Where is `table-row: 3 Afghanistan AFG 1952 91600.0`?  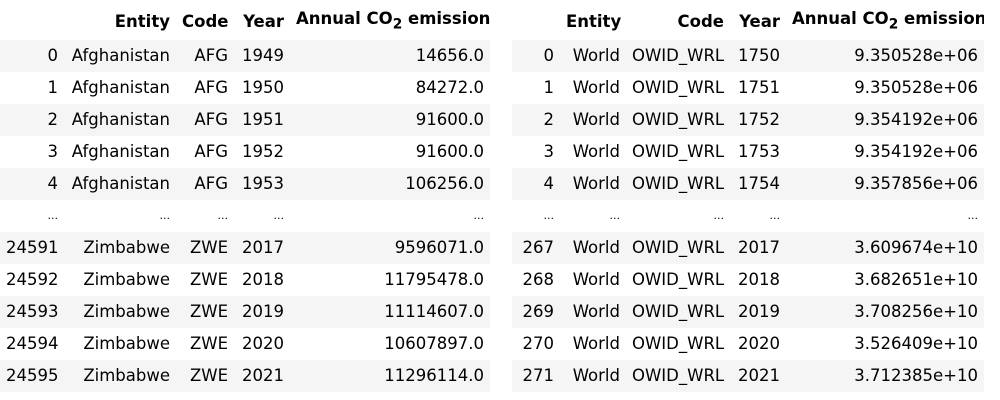
table-row: 3 Afghanistan AFG 1952 91600.0 is located at coordinates (245, 152).